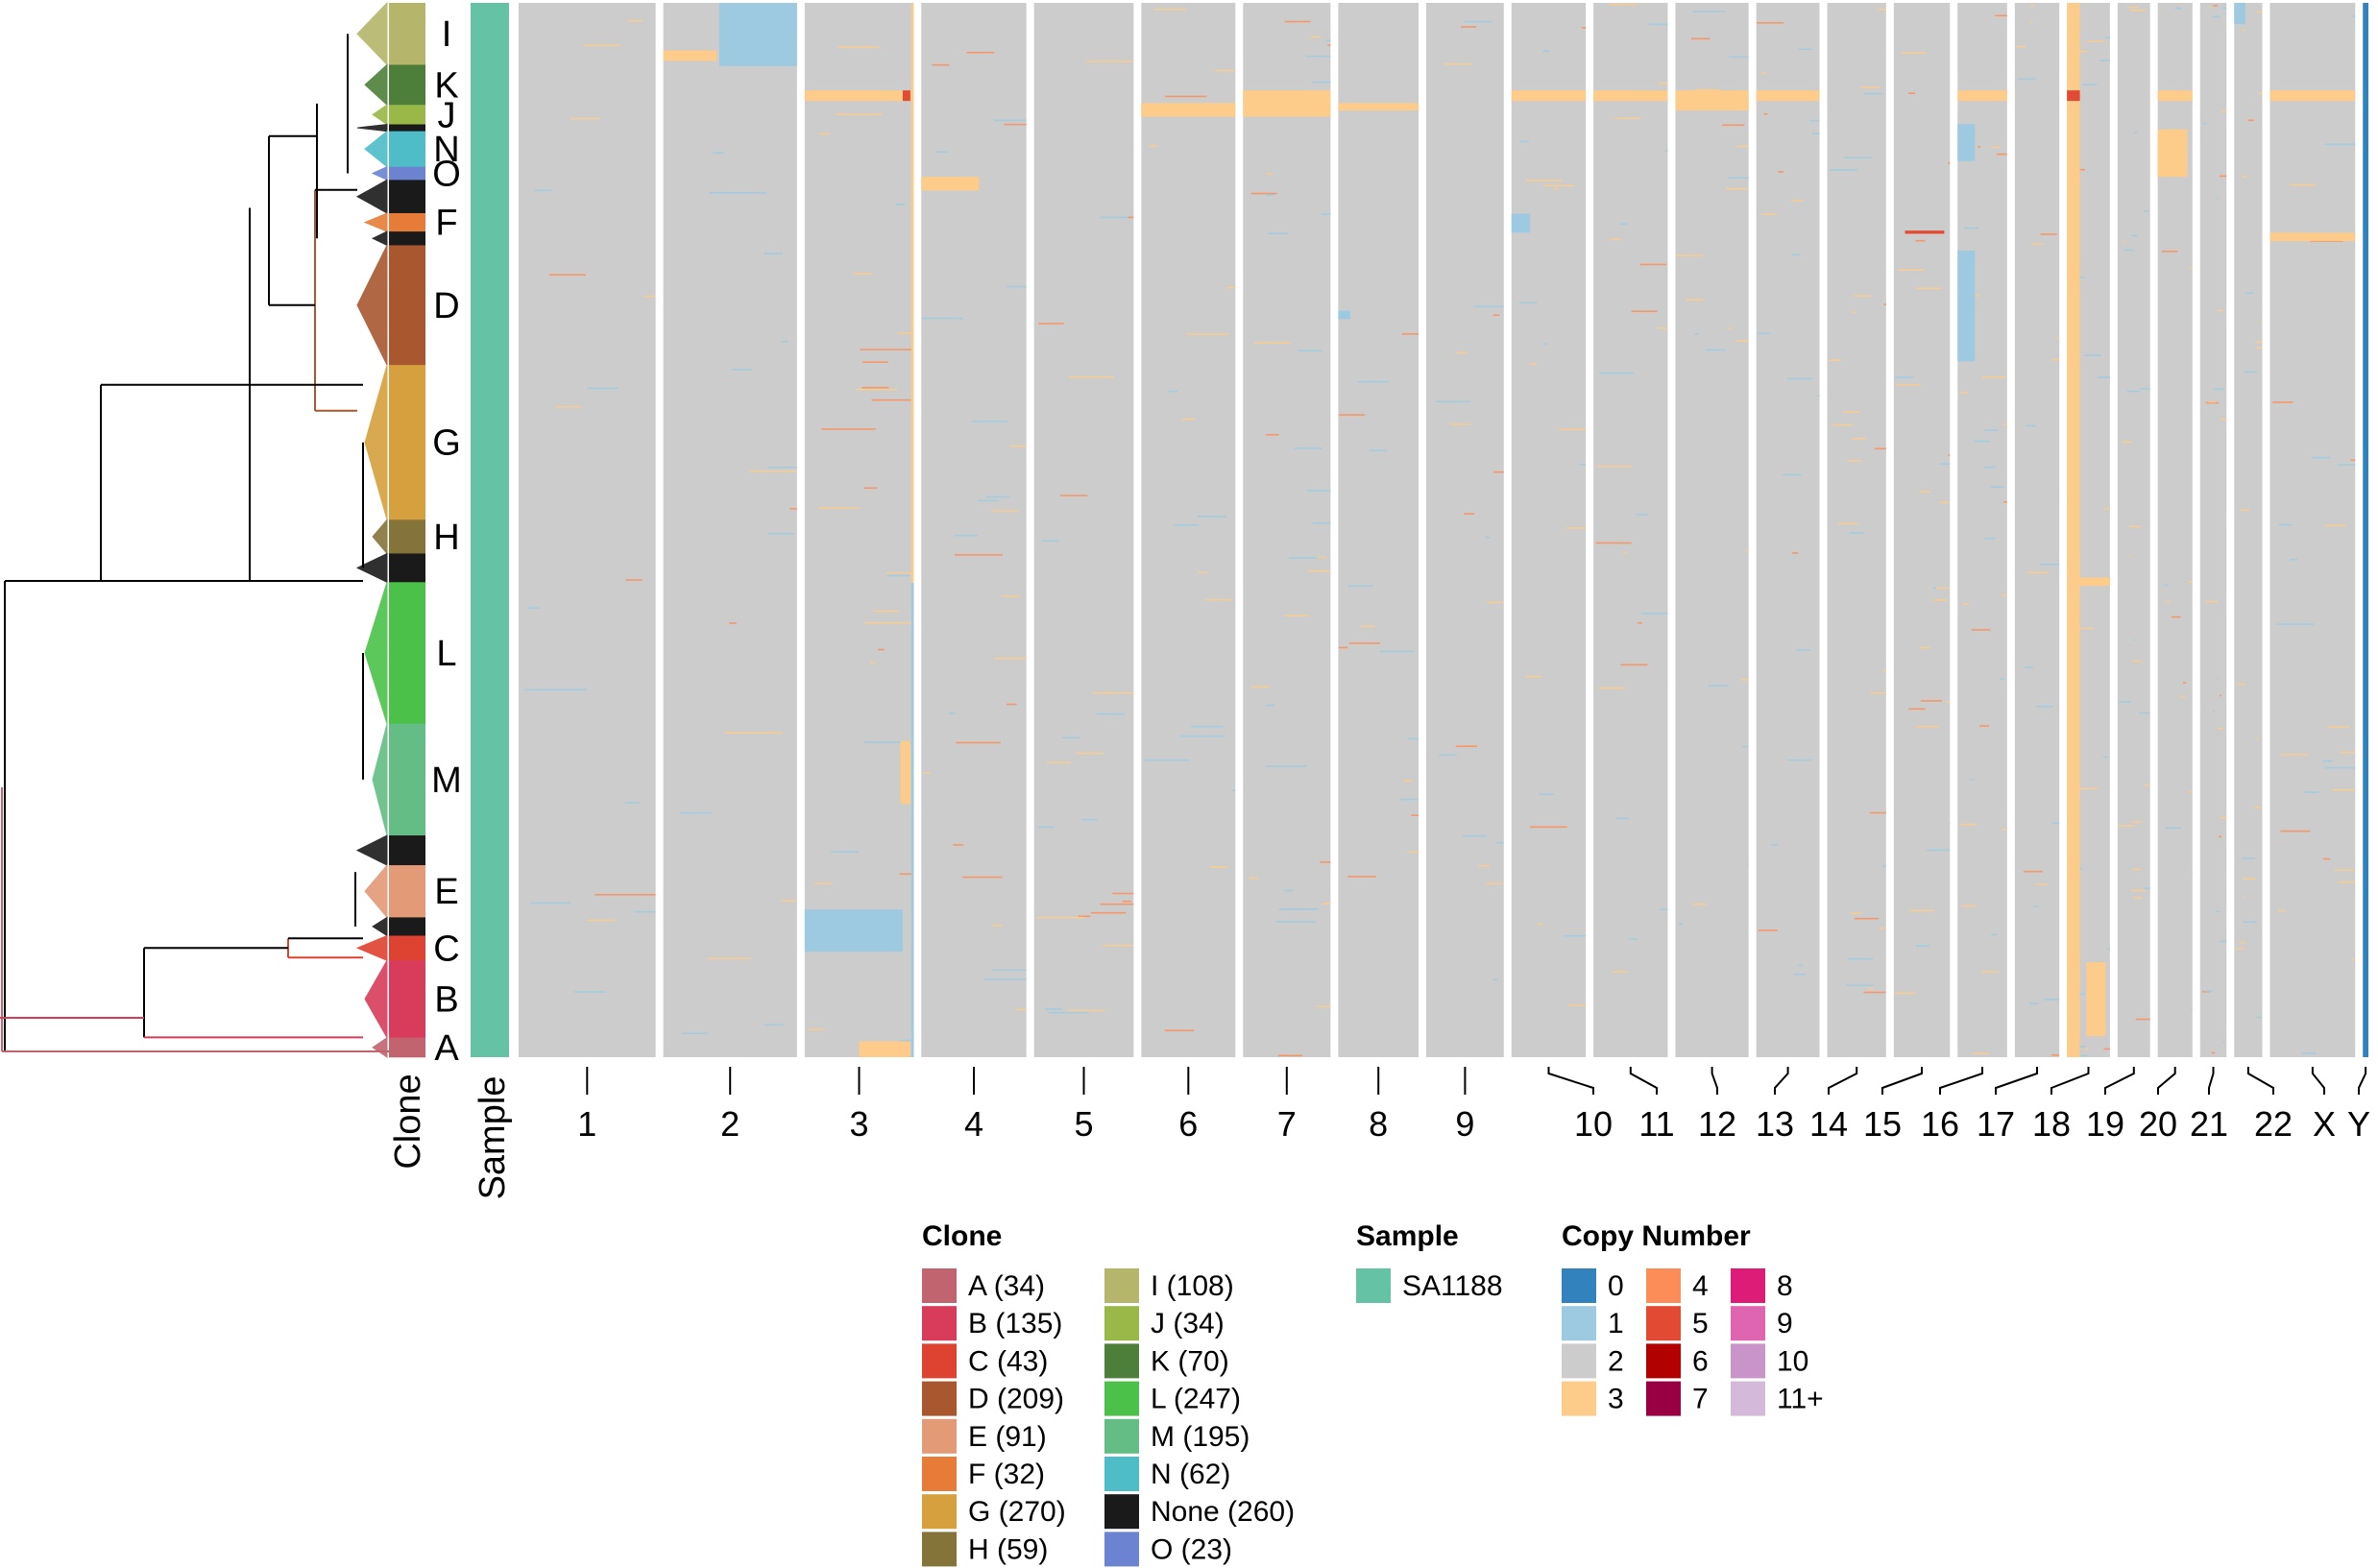  I want to click on clone-legend-label: M (195), so click(1200, 1437).